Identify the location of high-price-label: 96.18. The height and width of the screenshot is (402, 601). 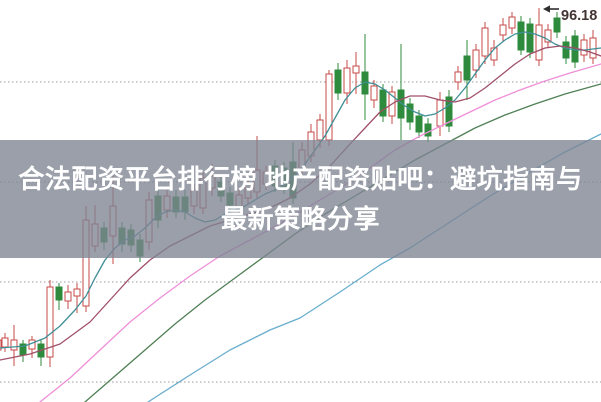
(579, 16).